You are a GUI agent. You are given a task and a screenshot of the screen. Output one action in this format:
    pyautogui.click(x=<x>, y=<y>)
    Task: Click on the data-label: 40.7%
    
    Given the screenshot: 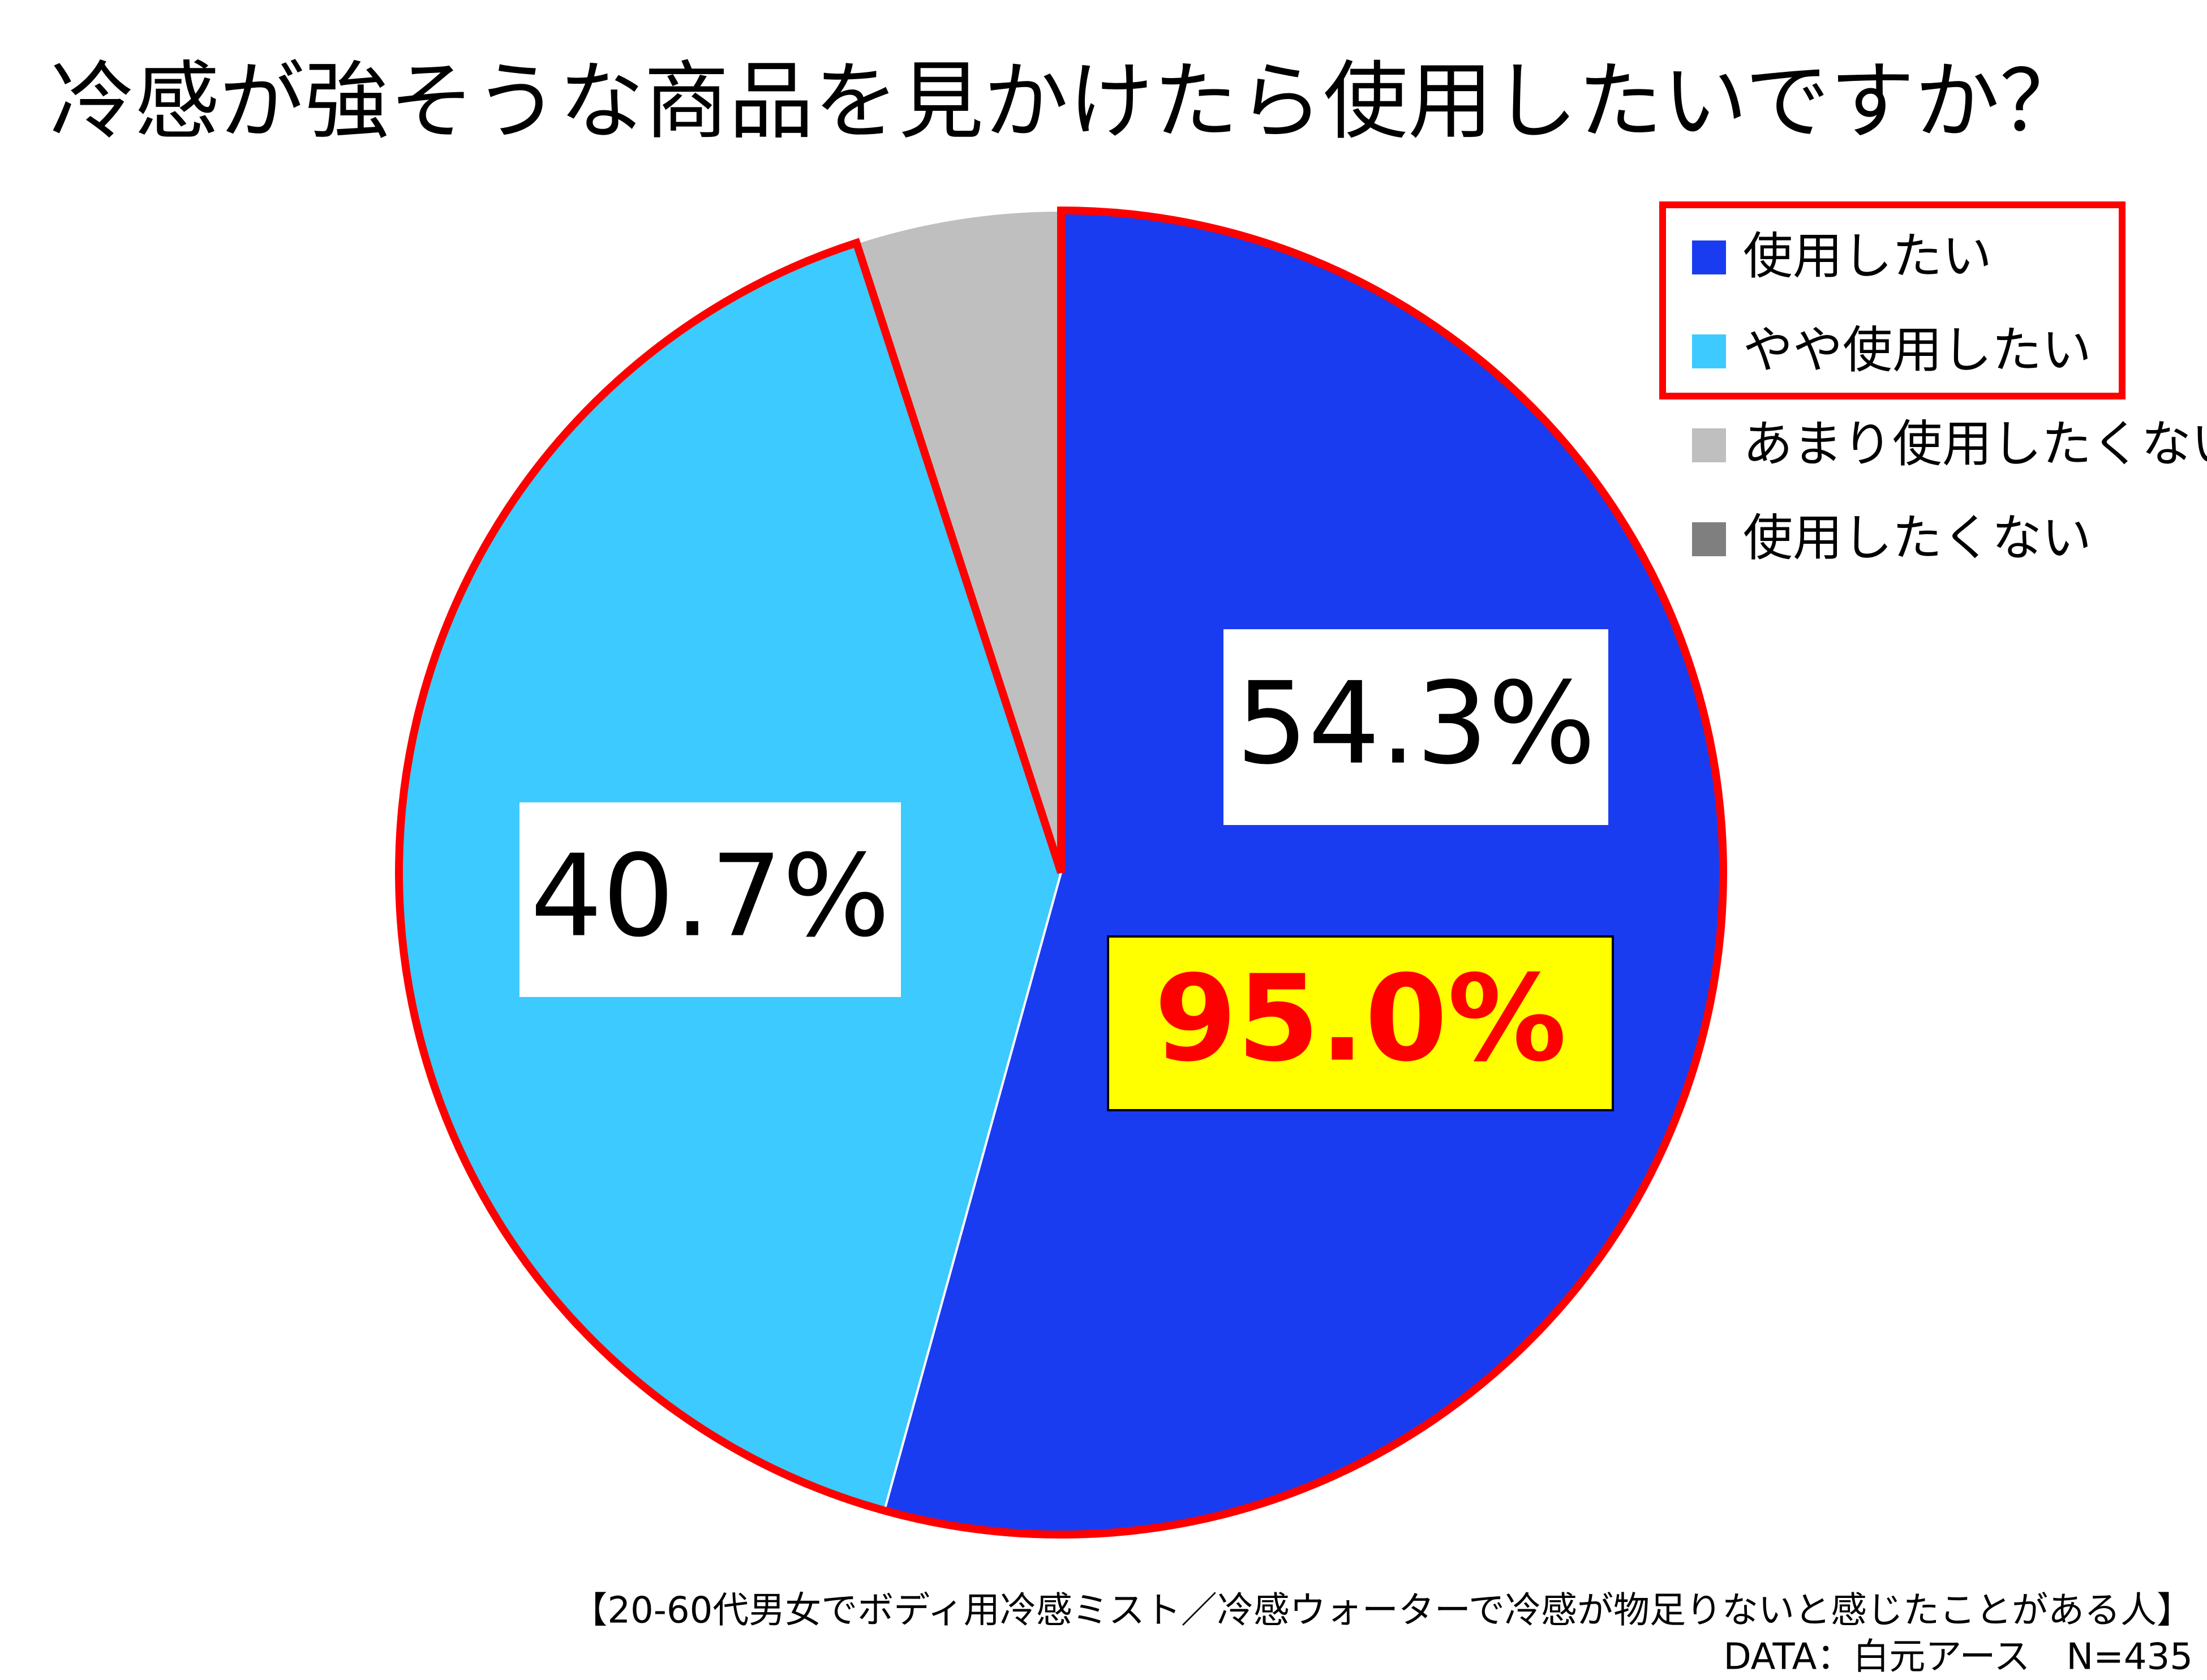 What is the action you would take?
    pyautogui.click(x=710, y=897)
    